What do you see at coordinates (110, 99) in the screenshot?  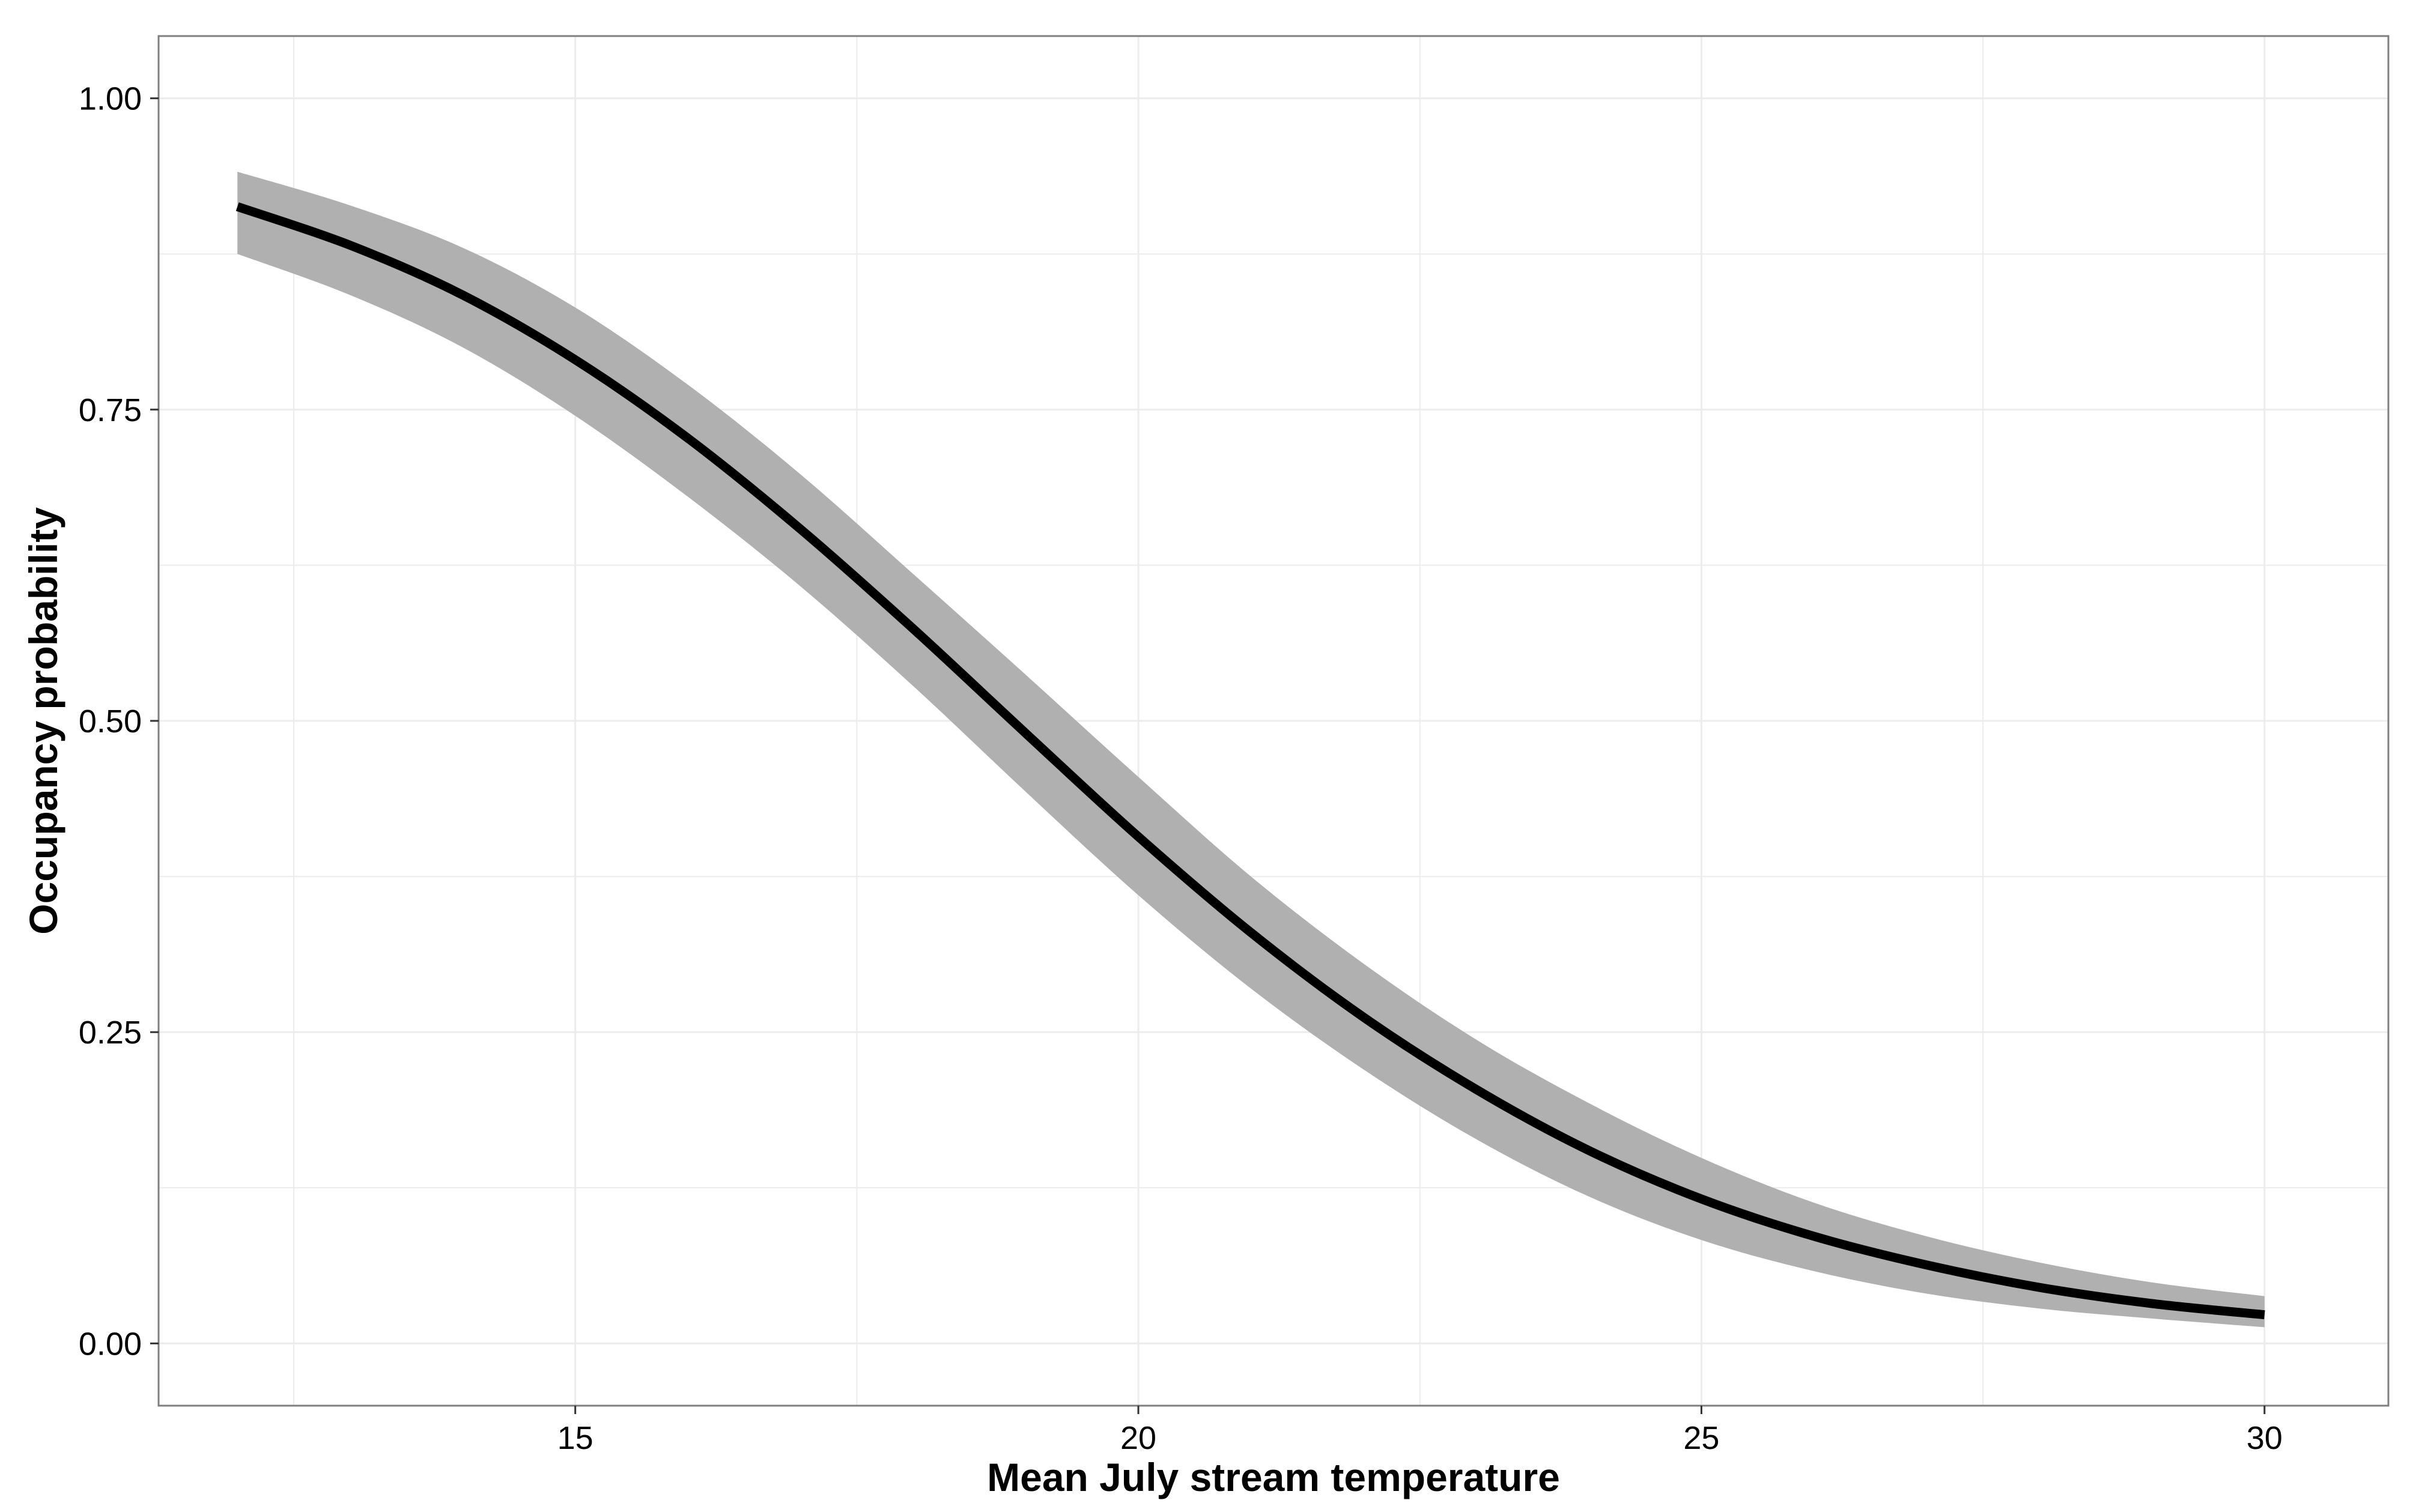 I see `y-tick-label: 1.00` at bounding box center [110, 99].